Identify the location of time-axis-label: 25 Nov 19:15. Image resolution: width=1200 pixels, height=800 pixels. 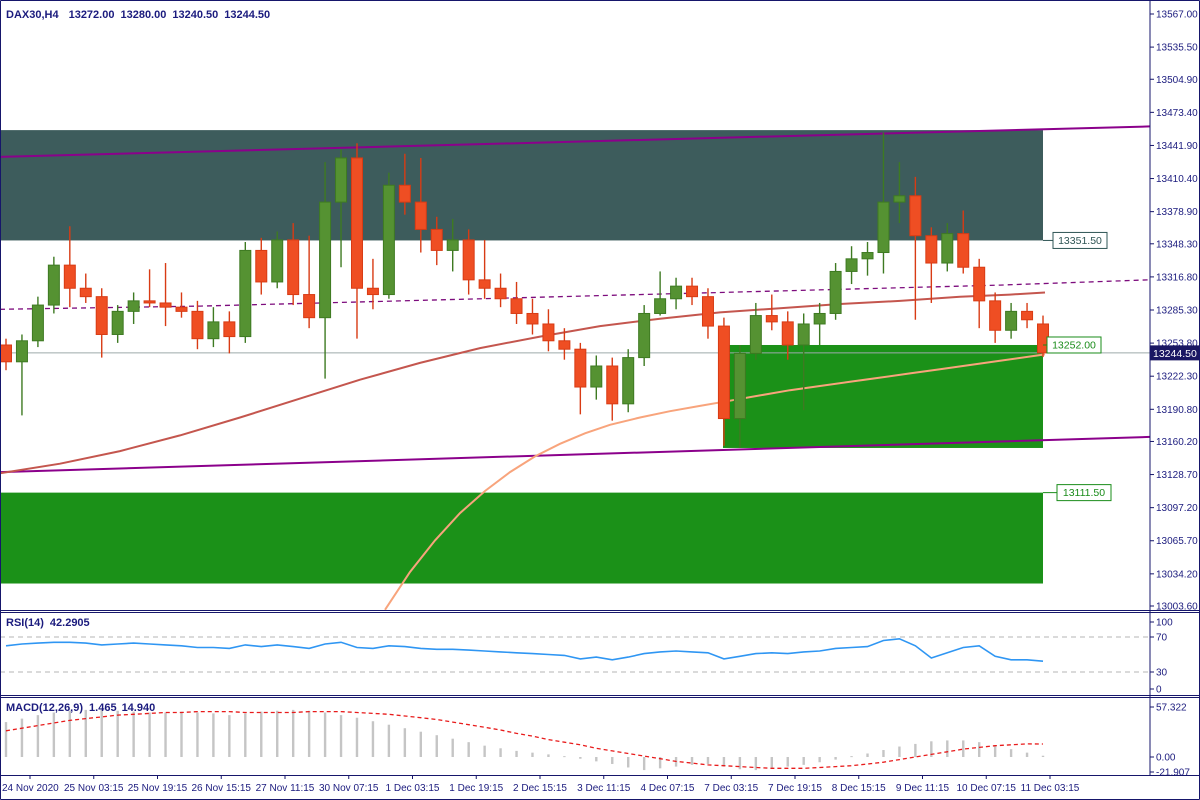
(158, 788).